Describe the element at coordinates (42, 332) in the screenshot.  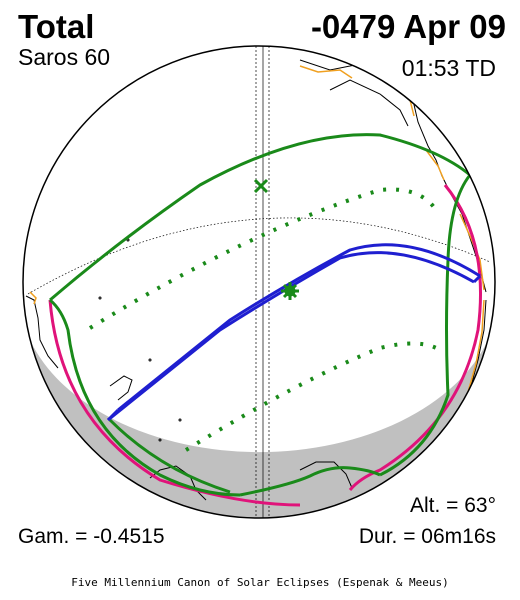
I see `asia-coast` at that location.